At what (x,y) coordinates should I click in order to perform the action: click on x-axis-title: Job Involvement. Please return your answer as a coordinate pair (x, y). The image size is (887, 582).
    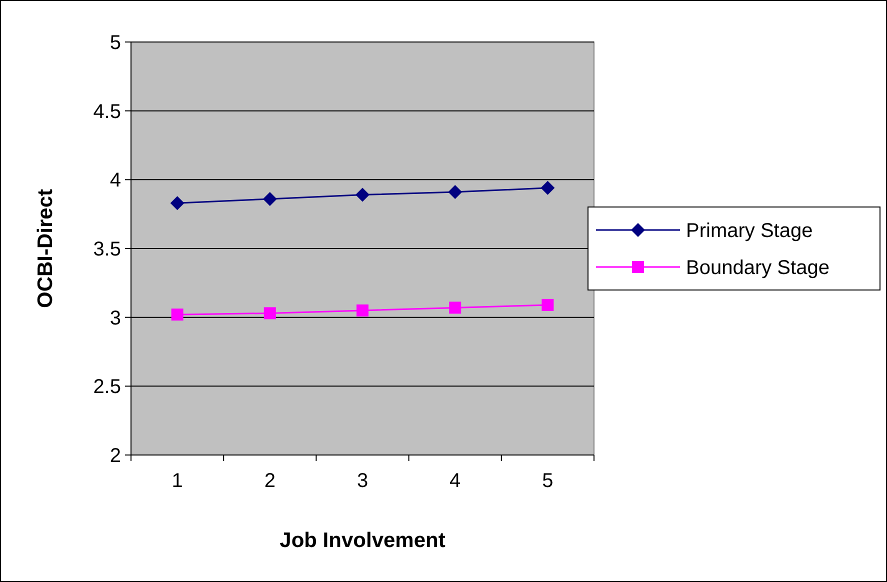
    Looking at the image, I should click on (363, 540).